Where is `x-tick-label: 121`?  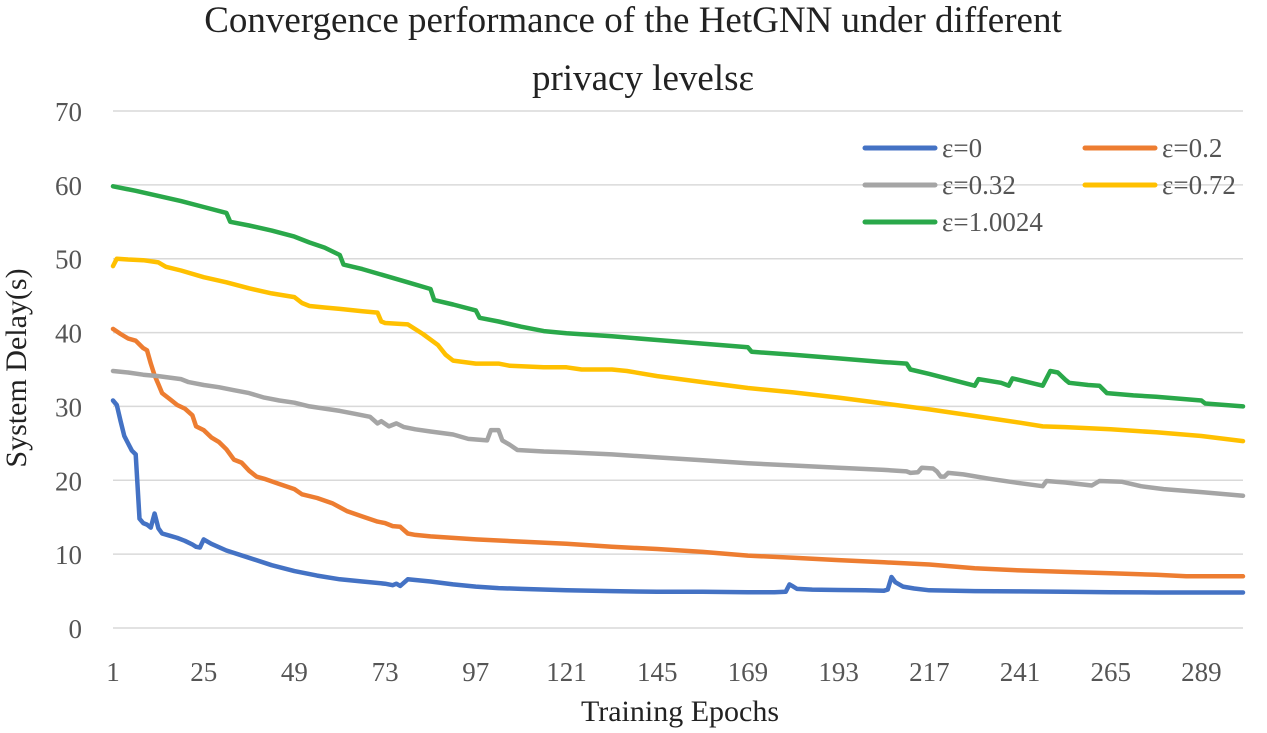 x-tick-label: 121 is located at coordinates (566, 672).